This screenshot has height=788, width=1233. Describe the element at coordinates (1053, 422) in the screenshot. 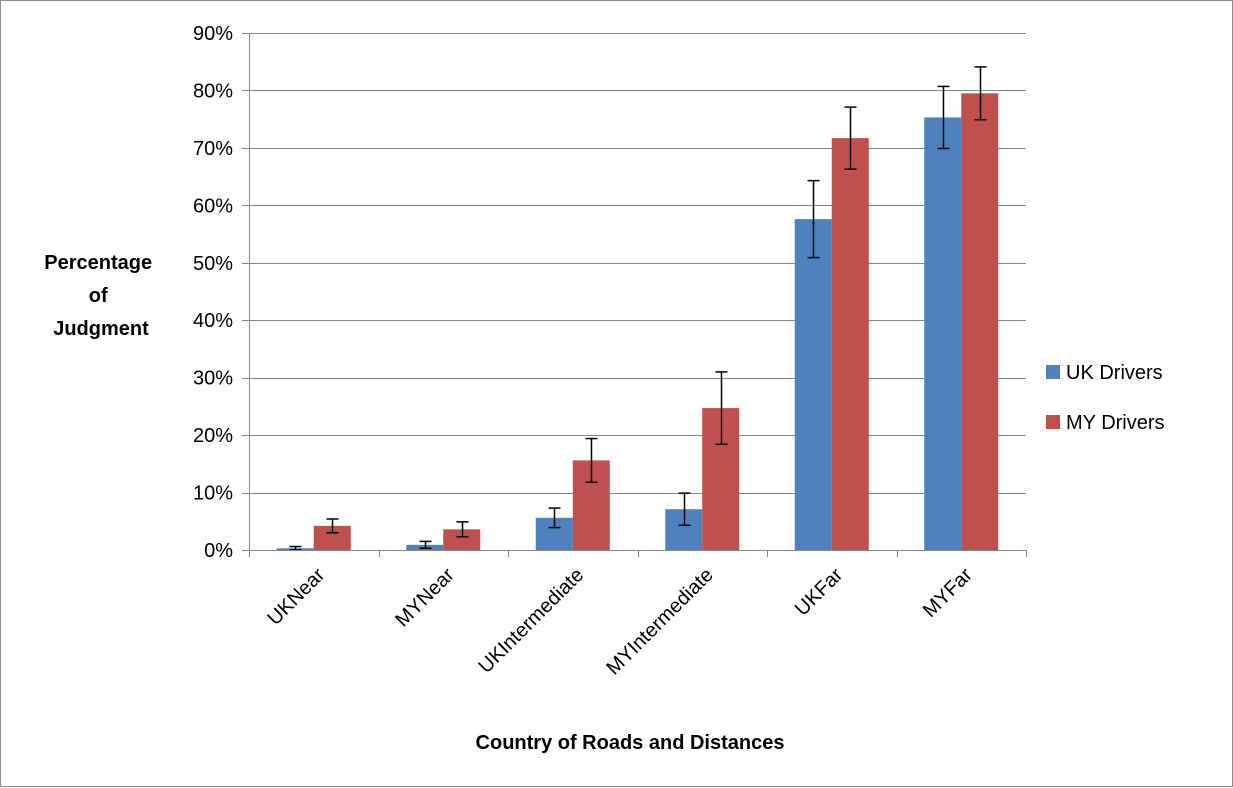

I see `legend-swatch-my-drivers` at that location.